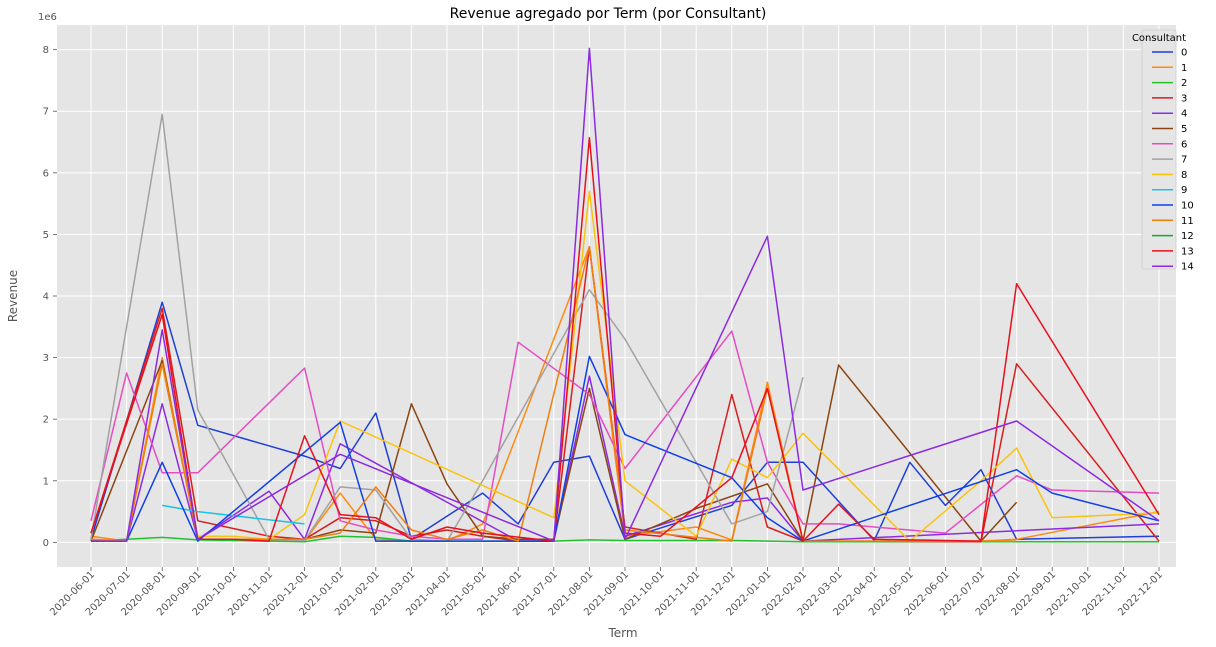 Image resolution: width=1216 pixels, height=647 pixels. What do you see at coordinates (1184, 160) in the screenshot?
I see `legend-label-7: 7` at bounding box center [1184, 160].